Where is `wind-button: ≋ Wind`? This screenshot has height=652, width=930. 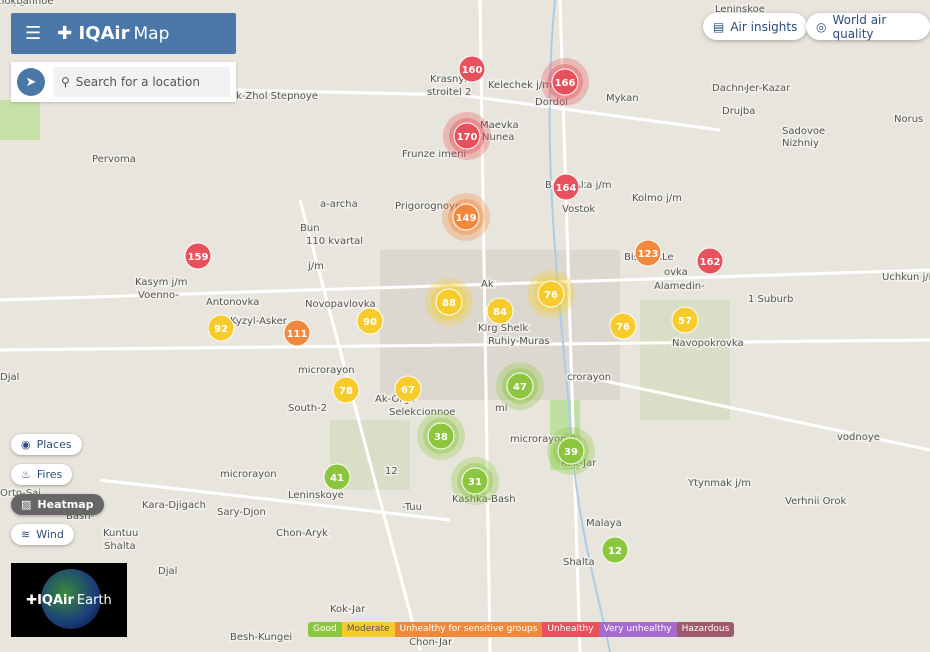
wind-button: ≋ Wind is located at coordinates (42, 534).